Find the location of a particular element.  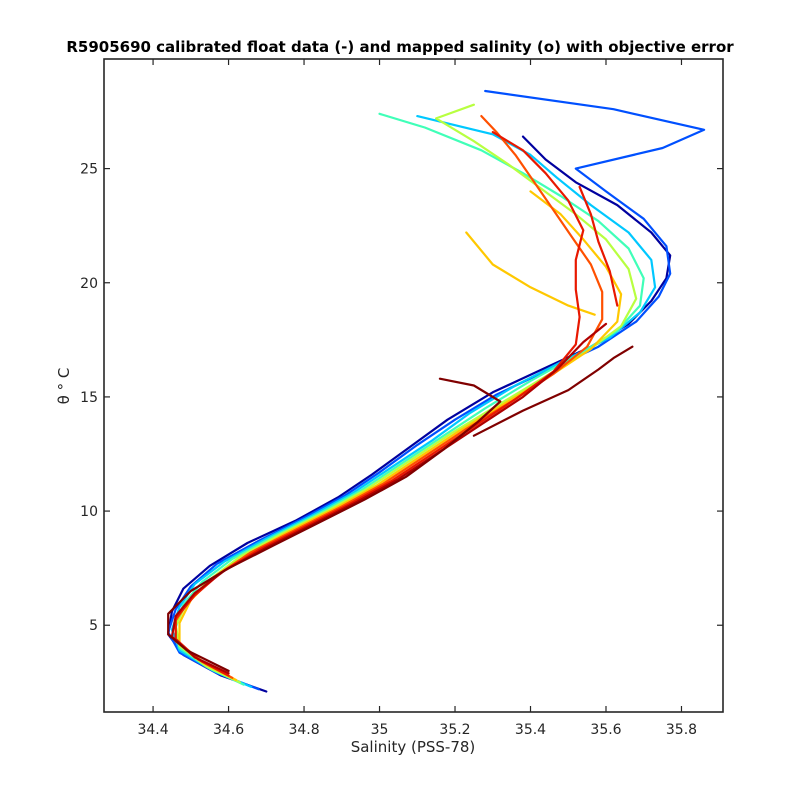

x-tick-label: 35.2 is located at coordinates (454, 730).